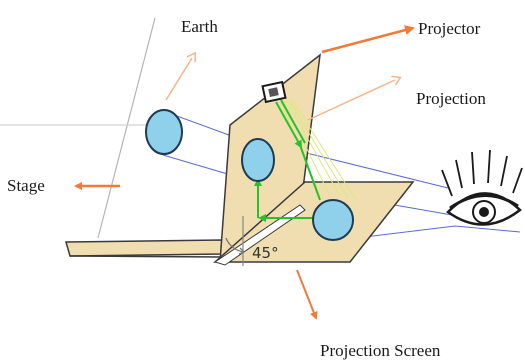  What do you see at coordinates (368, 39) in the screenshot?
I see `projector-pointer-arrow` at bounding box center [368, 39].